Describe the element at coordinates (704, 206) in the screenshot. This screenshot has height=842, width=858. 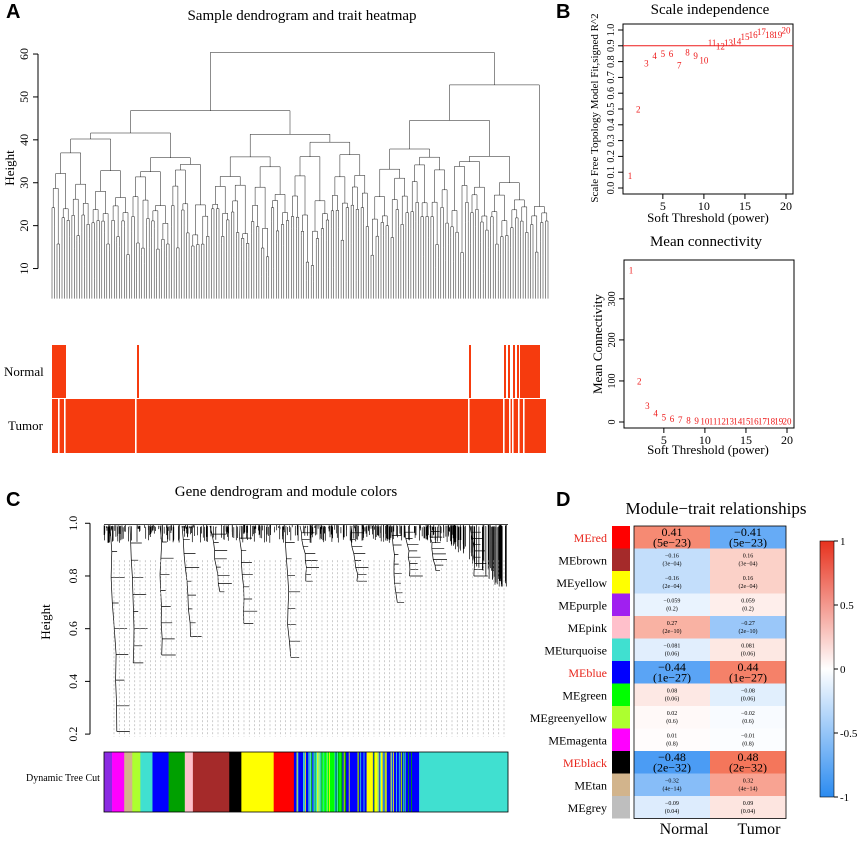
I see `x-tick-label: 10` at that location.